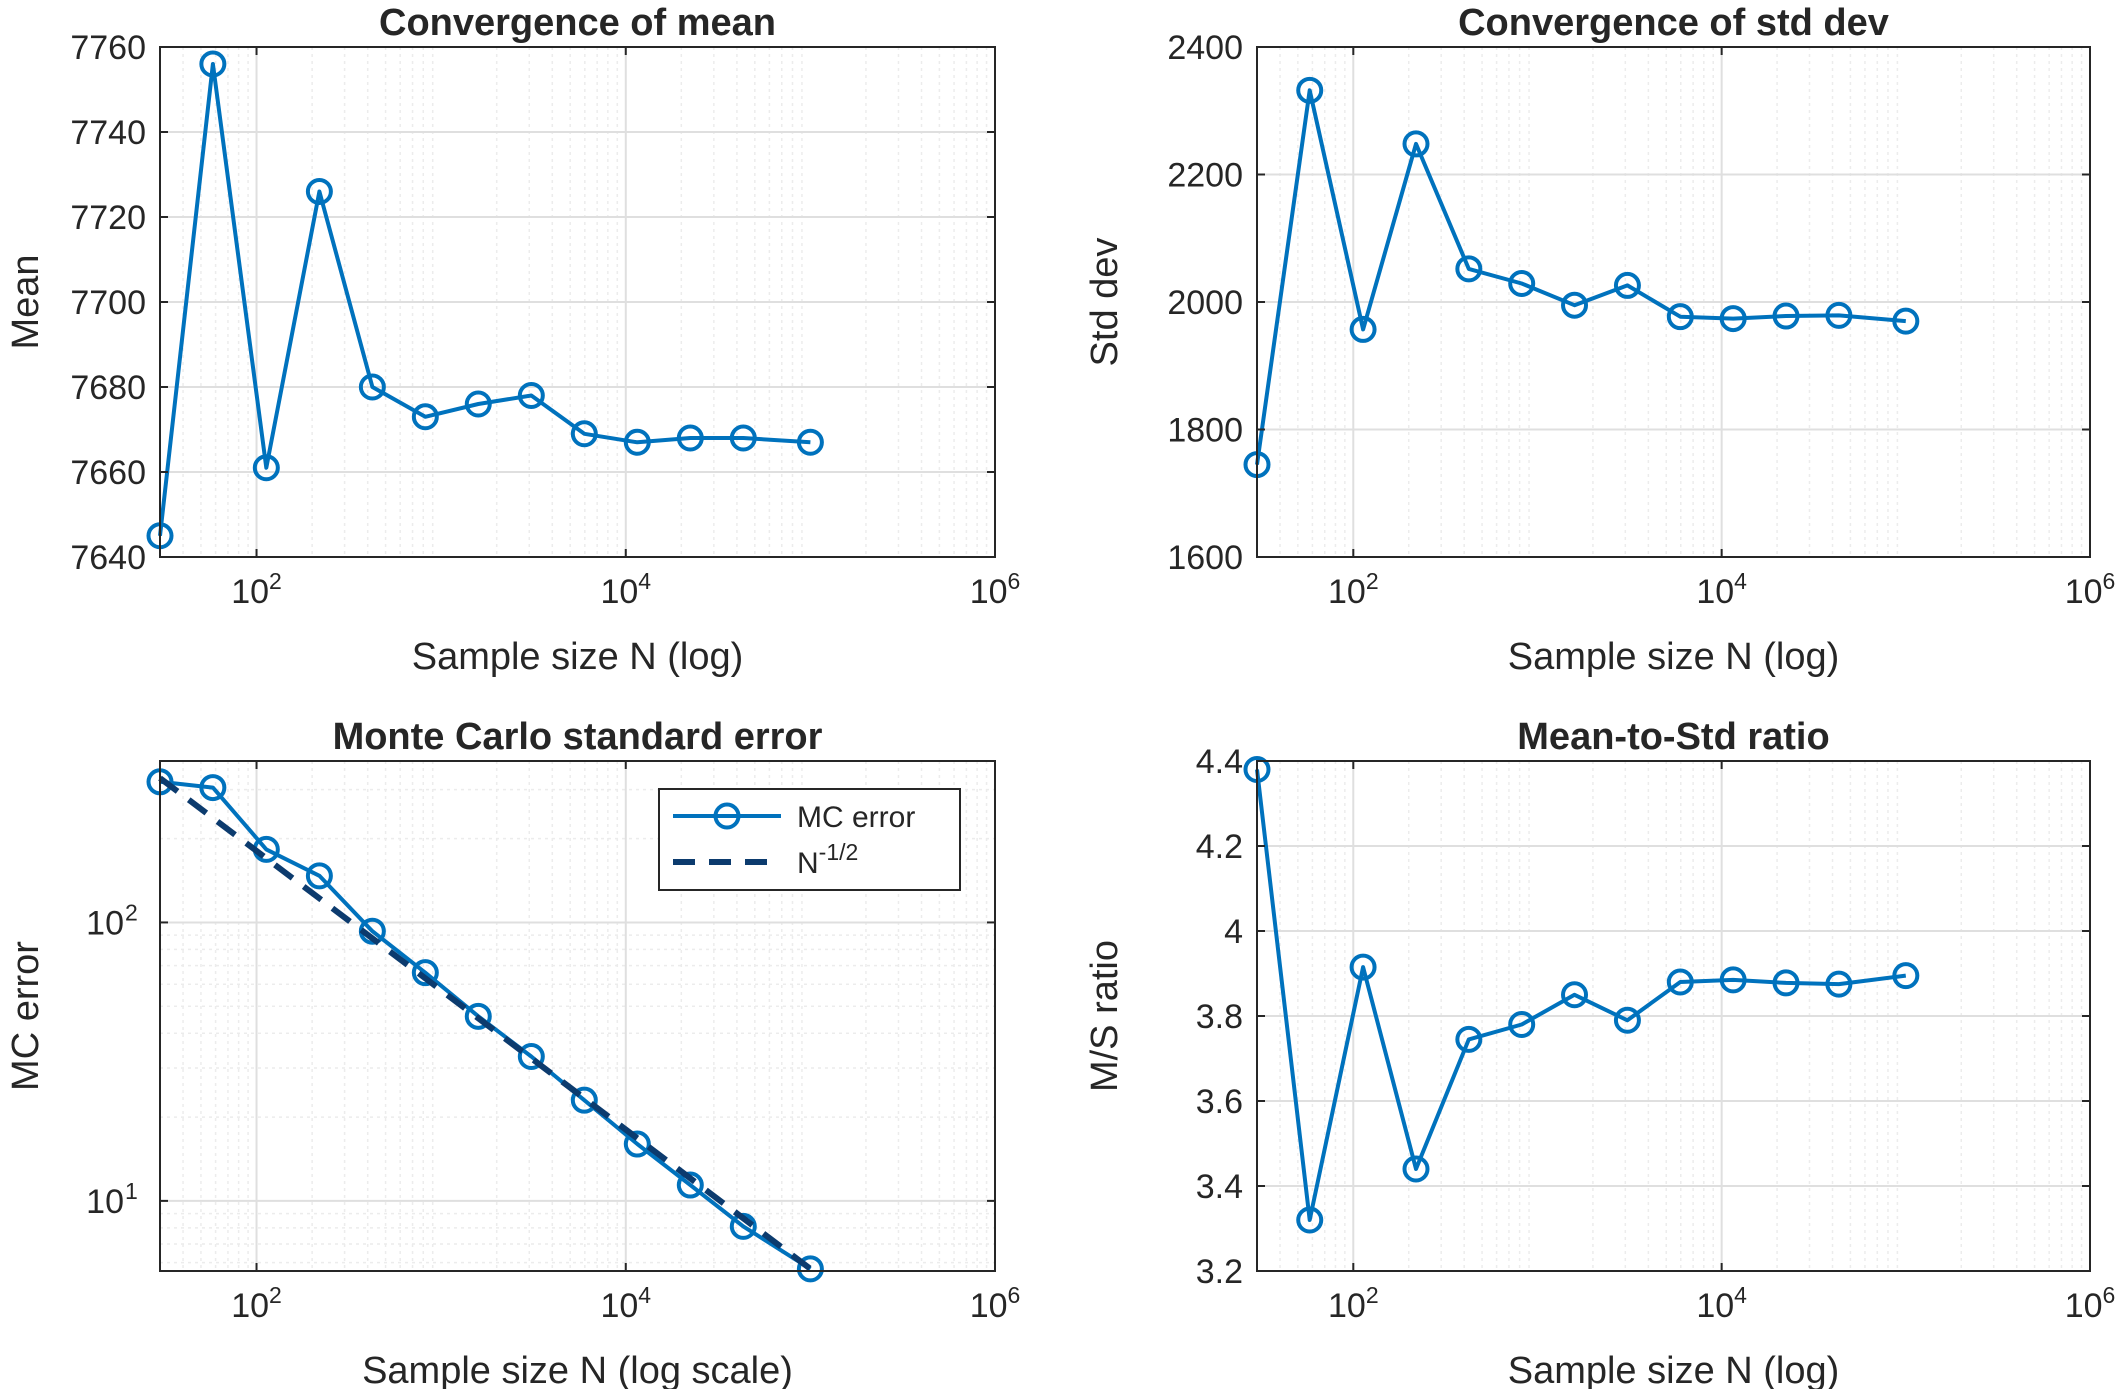  What do you see at coordinates (1105, 302) in the screenshot?
I see `y-axis-label: Std dev` at bounding box center [1105, 302].